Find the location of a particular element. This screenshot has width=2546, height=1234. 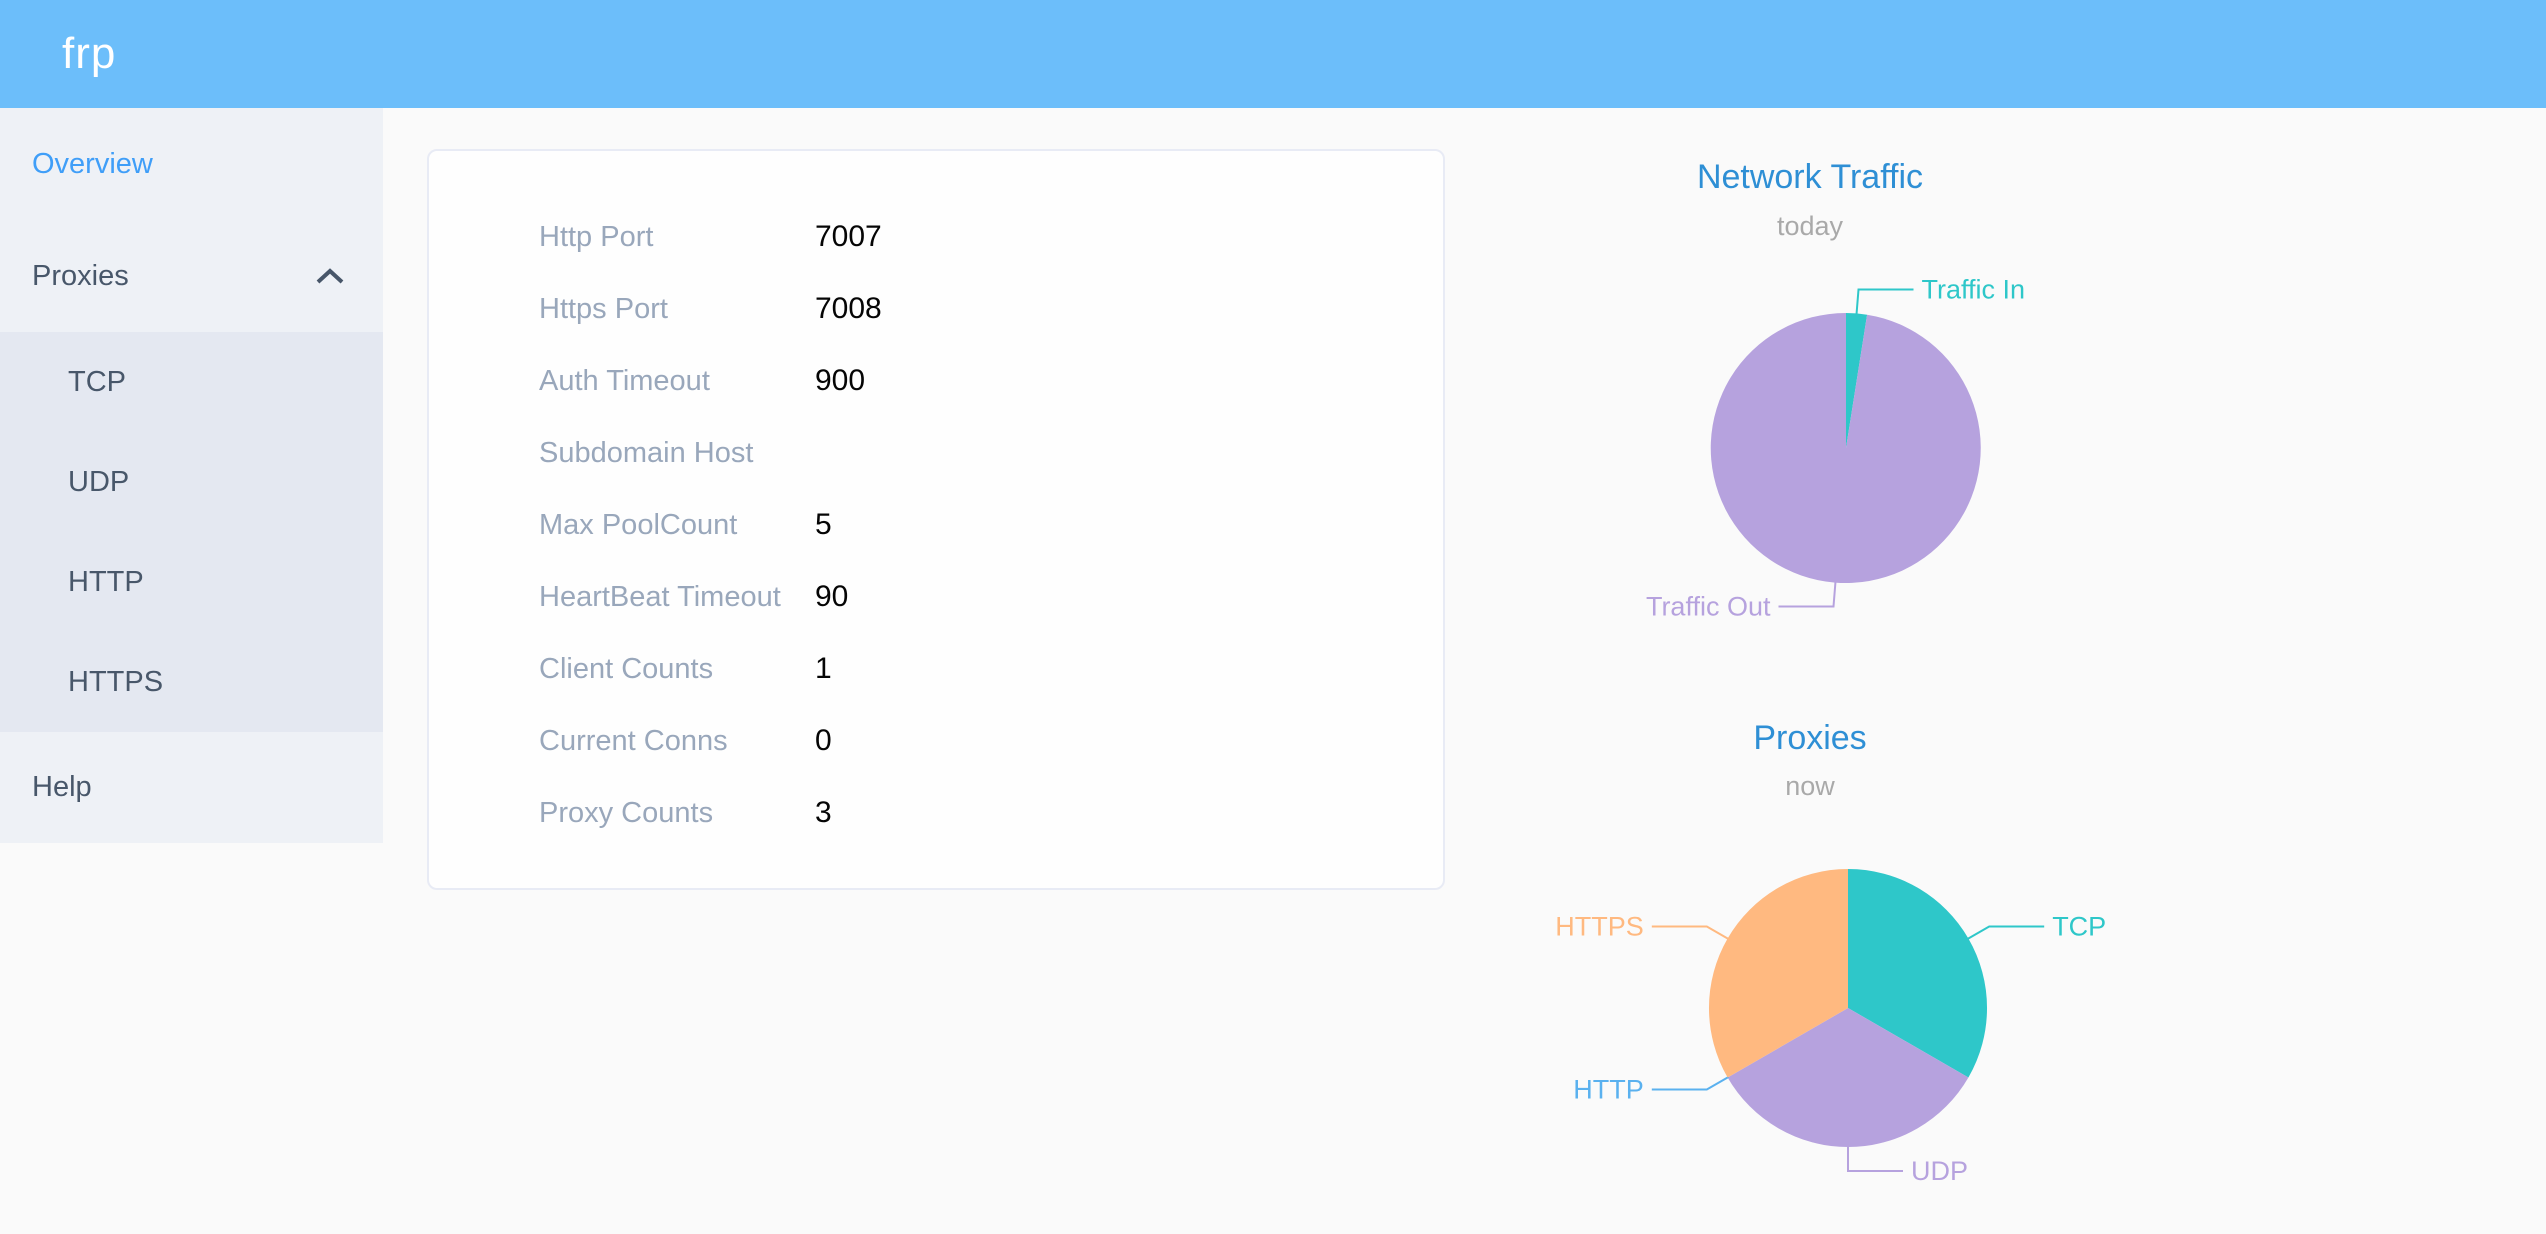

pie-label-traffic-out: Traffic Out is located at coordinates (1708, 607).